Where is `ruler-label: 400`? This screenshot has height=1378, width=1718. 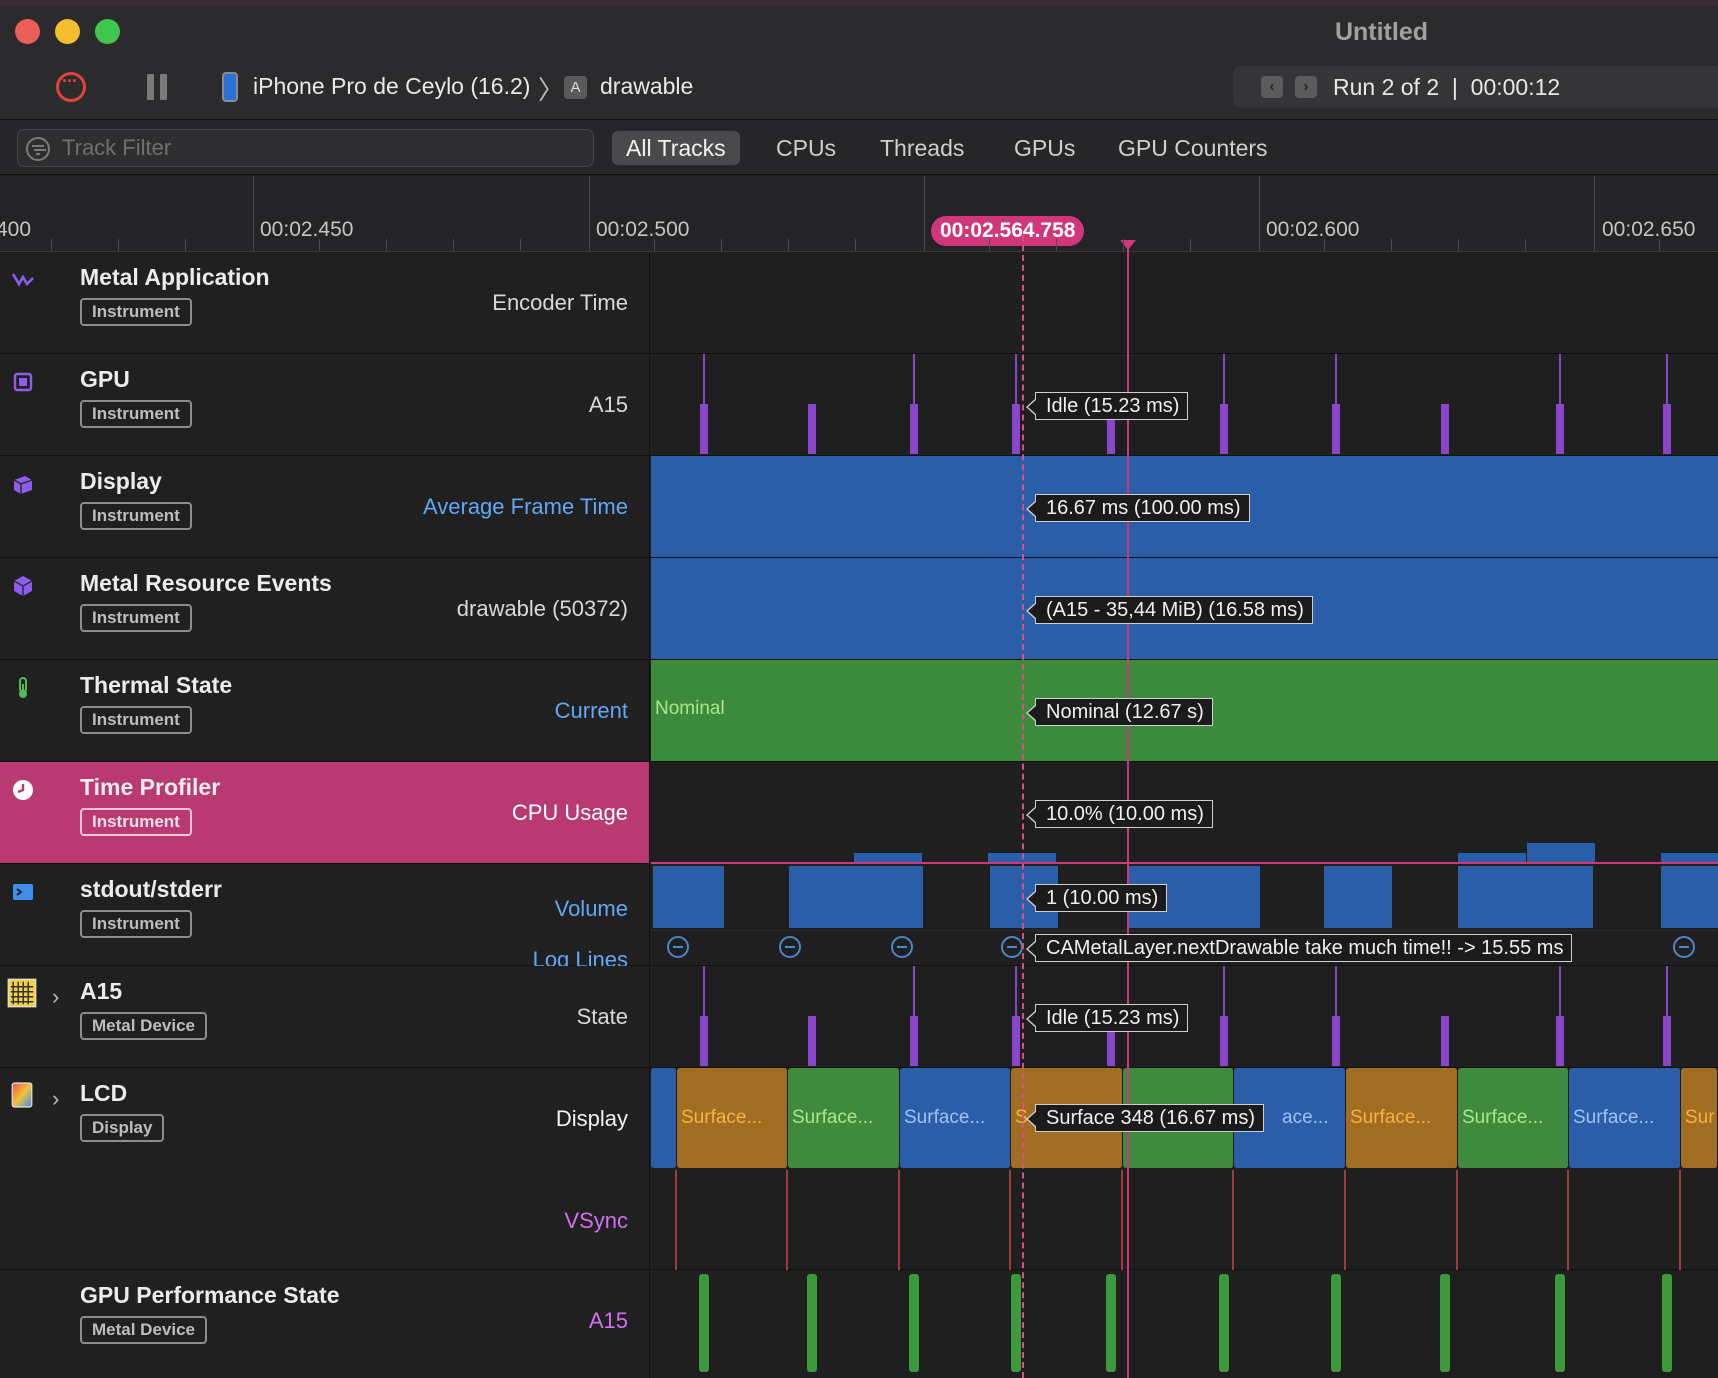 ruler-label: 400 is located at coordinates (16, 229).